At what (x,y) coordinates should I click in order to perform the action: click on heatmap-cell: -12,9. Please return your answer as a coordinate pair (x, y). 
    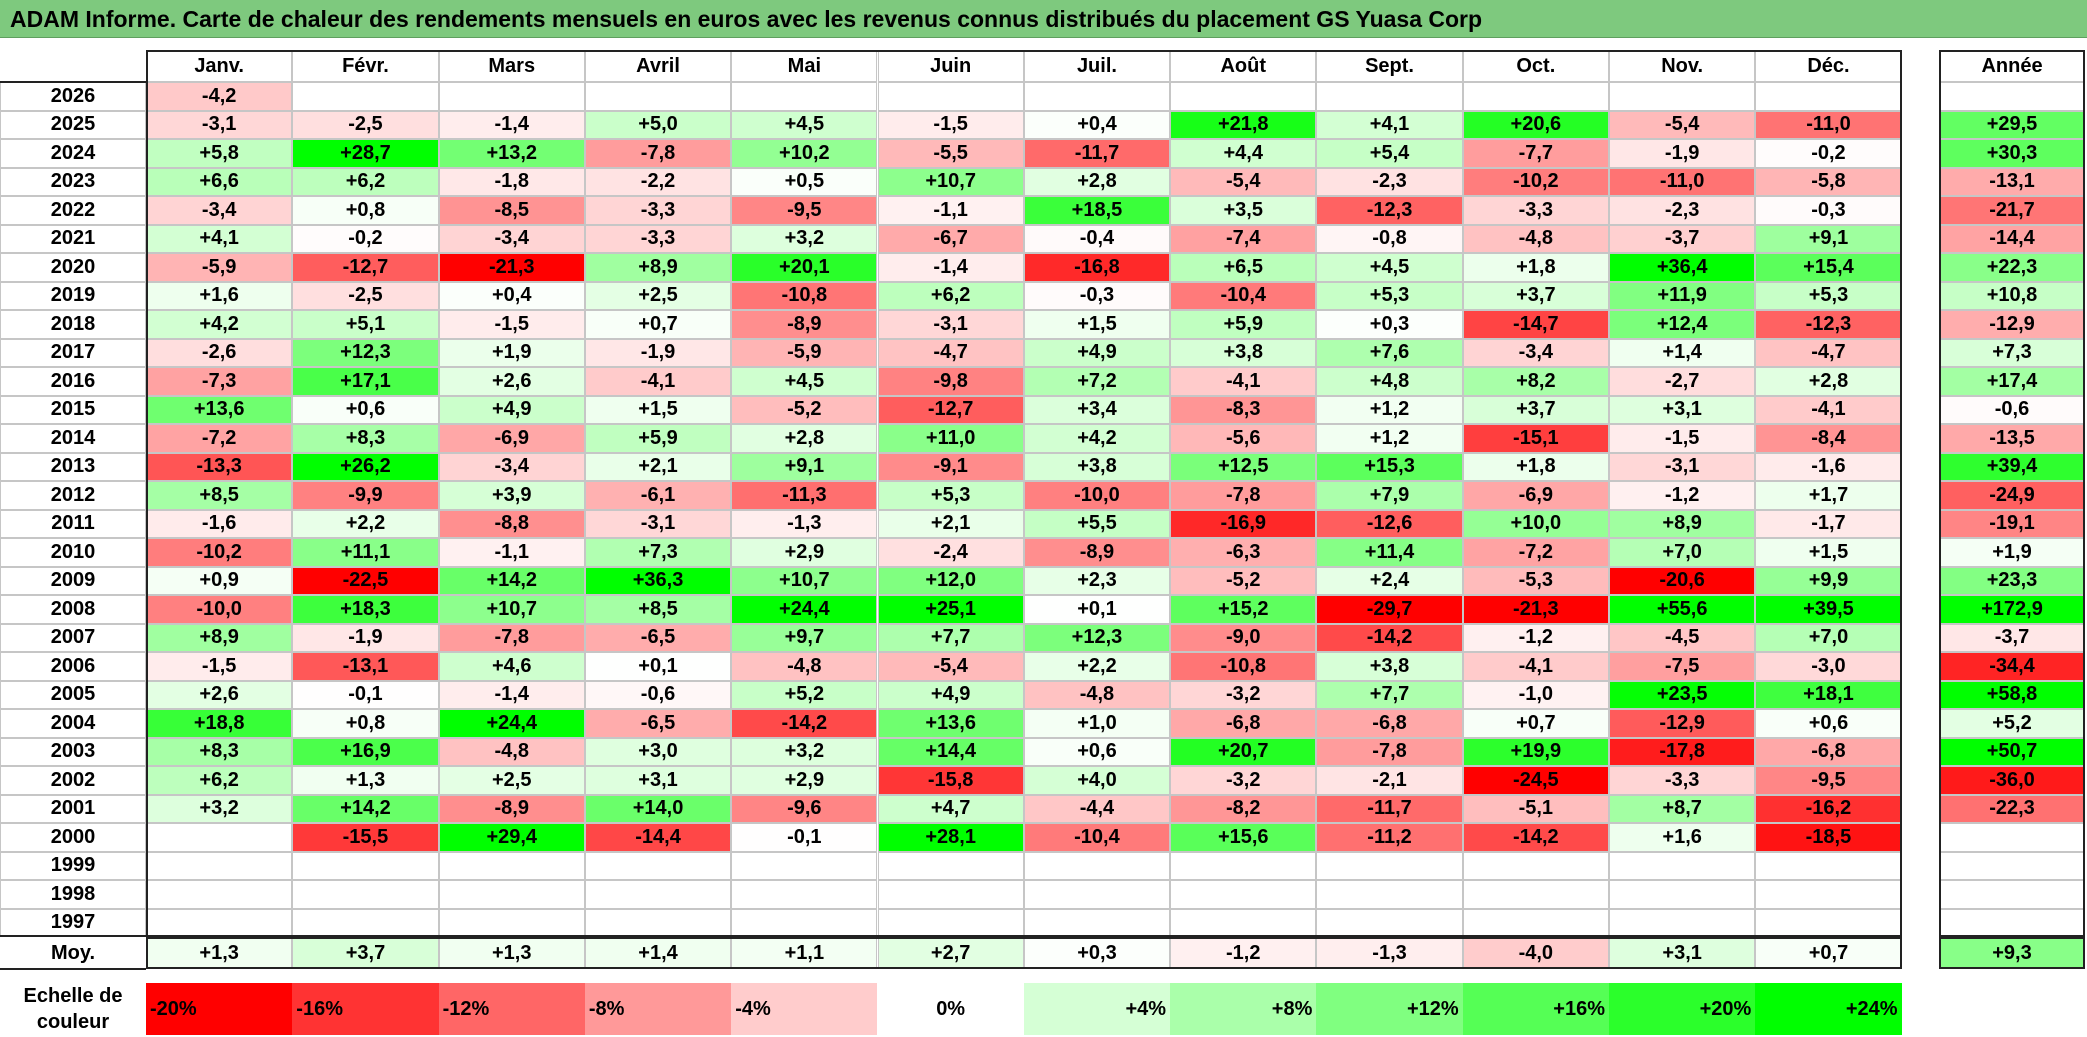
    Looking at the image, I should click on (1682, 723).